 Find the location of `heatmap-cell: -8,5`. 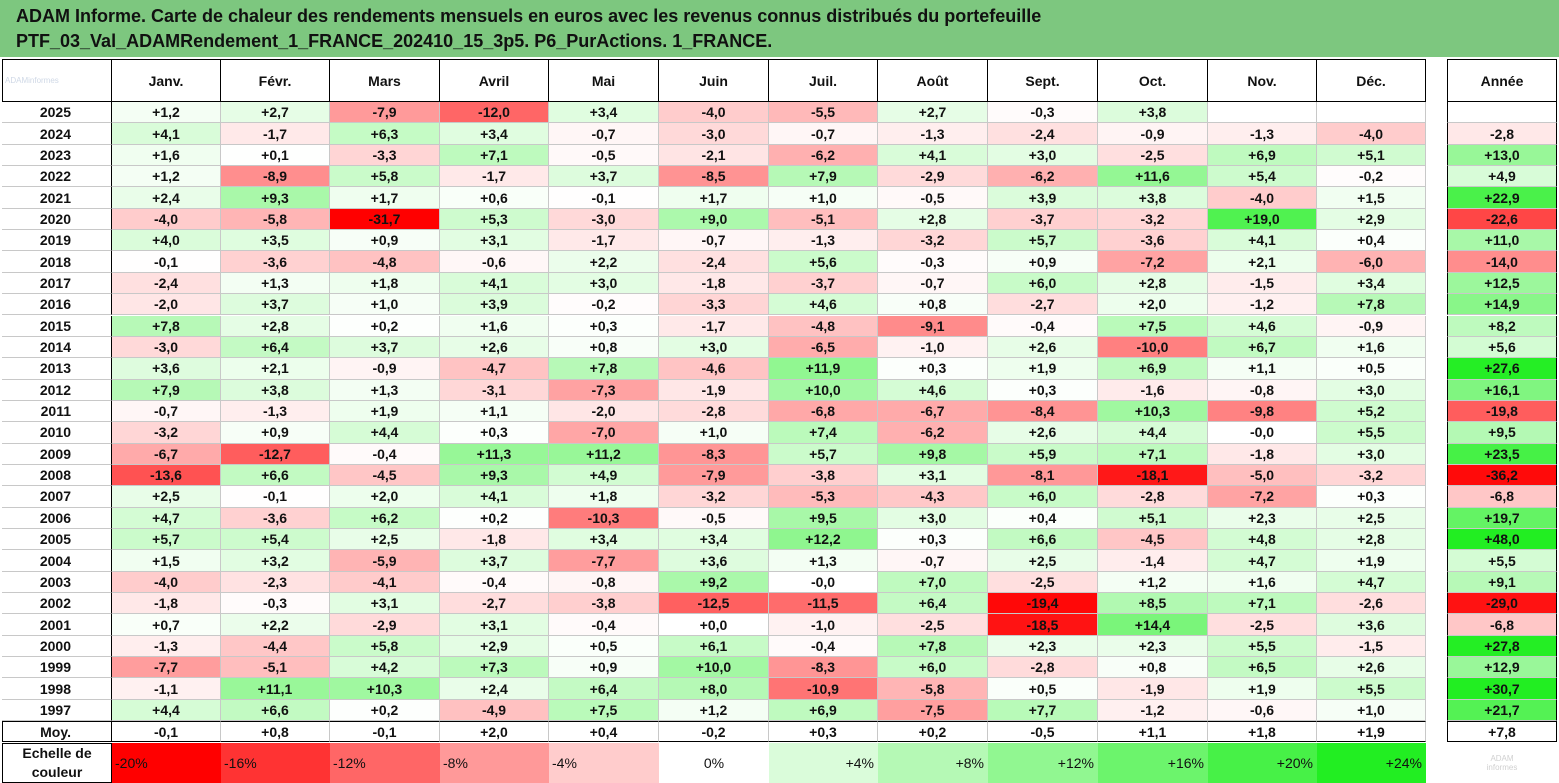

heatmap-cell: -8,5 is located at coordinates (714, 177).